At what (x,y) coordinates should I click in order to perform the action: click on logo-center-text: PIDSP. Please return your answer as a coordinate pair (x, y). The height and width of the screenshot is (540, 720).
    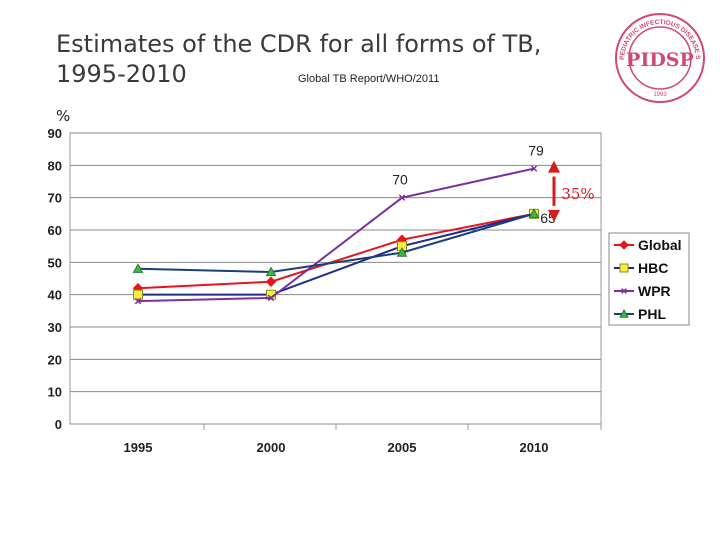
    Looking at the image, I should click on (660, 60).